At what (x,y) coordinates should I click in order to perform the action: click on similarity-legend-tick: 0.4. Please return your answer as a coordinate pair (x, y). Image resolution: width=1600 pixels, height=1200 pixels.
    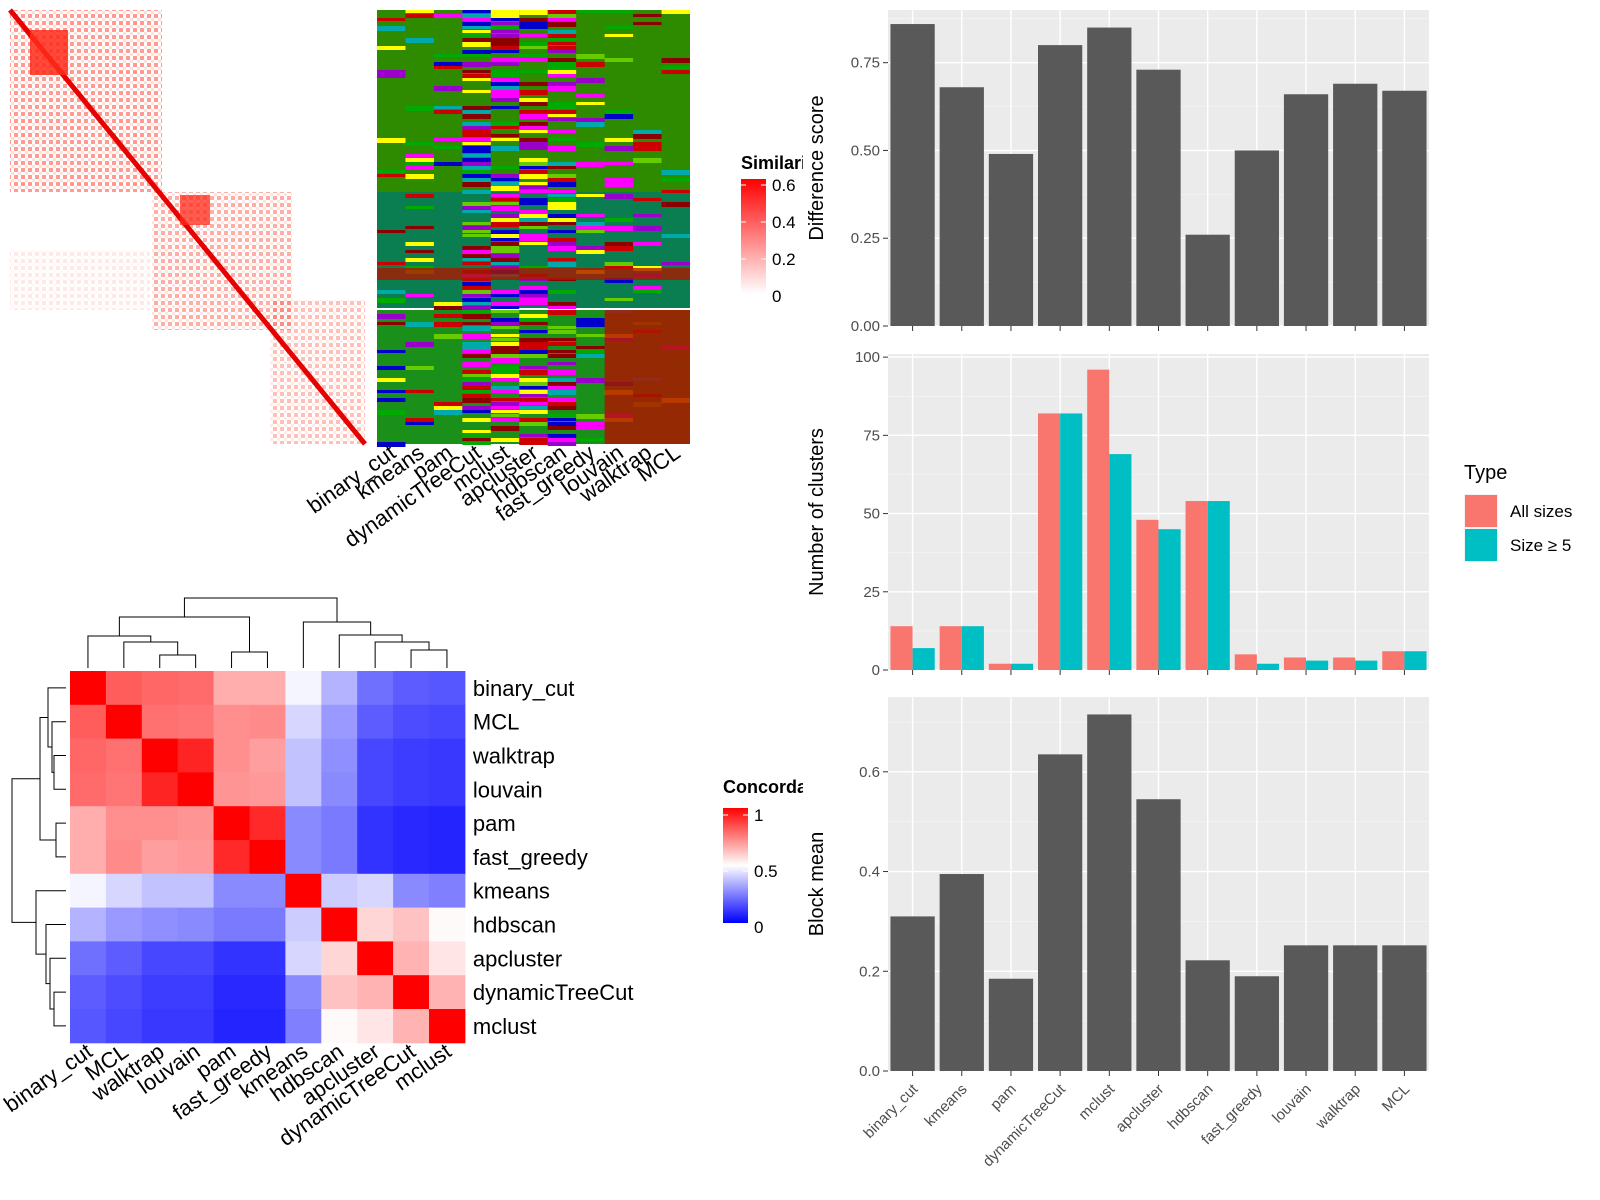
    Looking at the image, I should click on (784, 222).